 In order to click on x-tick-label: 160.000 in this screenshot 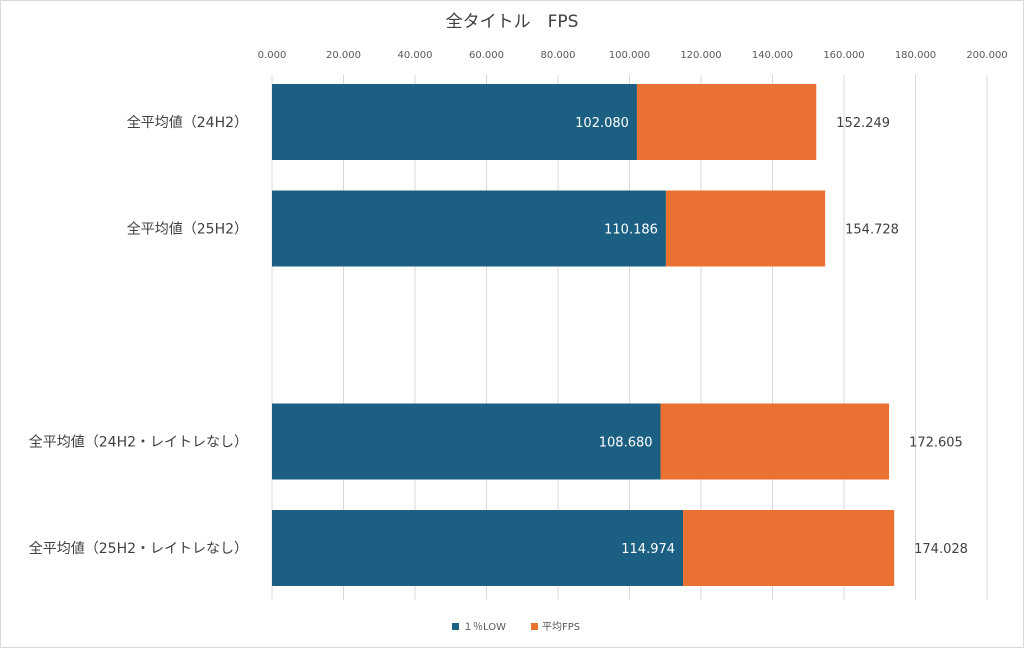, I will do `click(843, 55)`.